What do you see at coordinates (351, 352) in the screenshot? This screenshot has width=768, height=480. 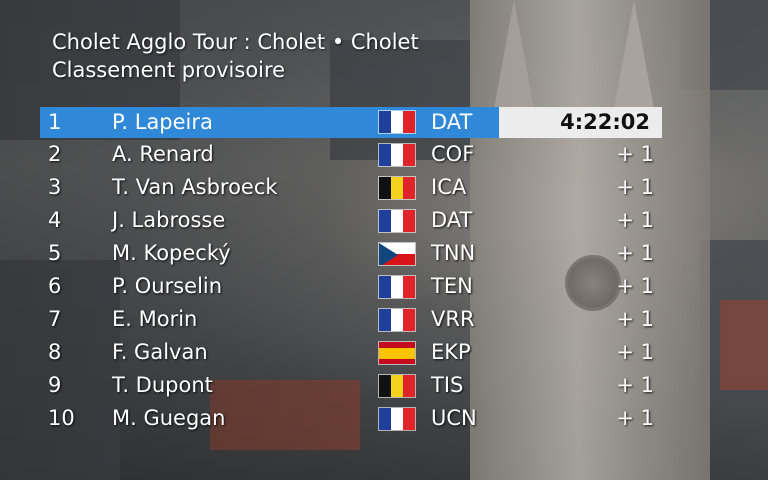 I see `standings-row: 8 F. Galvan EKP + 1` at bounding box center [351, 352].